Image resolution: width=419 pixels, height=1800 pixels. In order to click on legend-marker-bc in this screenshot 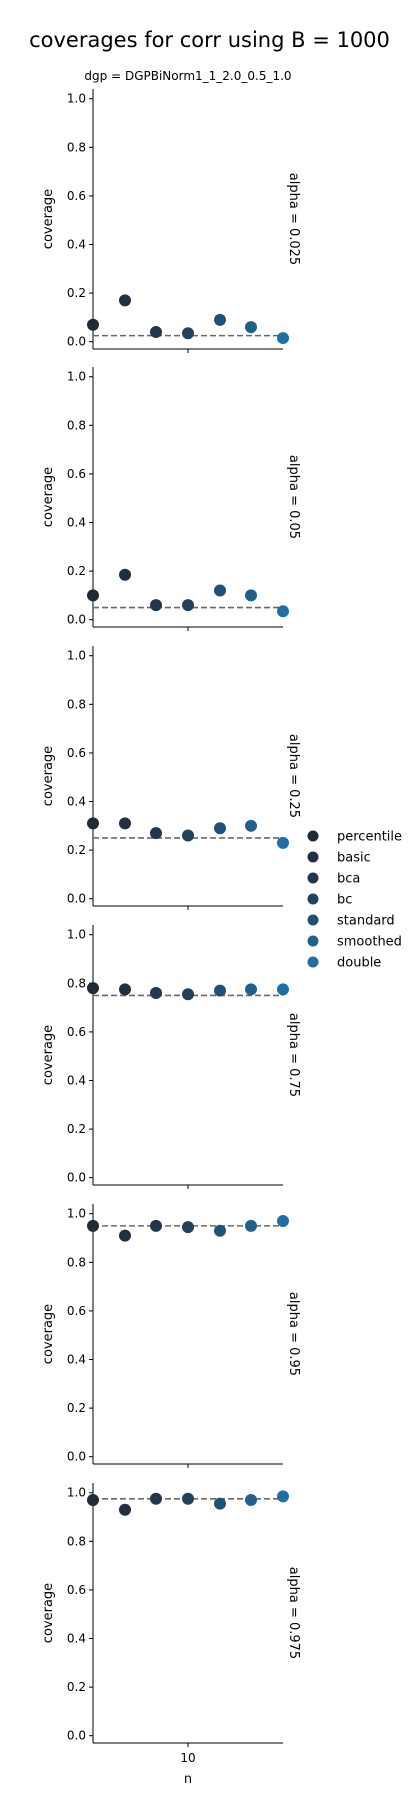, I will do `click(313, 899)`.